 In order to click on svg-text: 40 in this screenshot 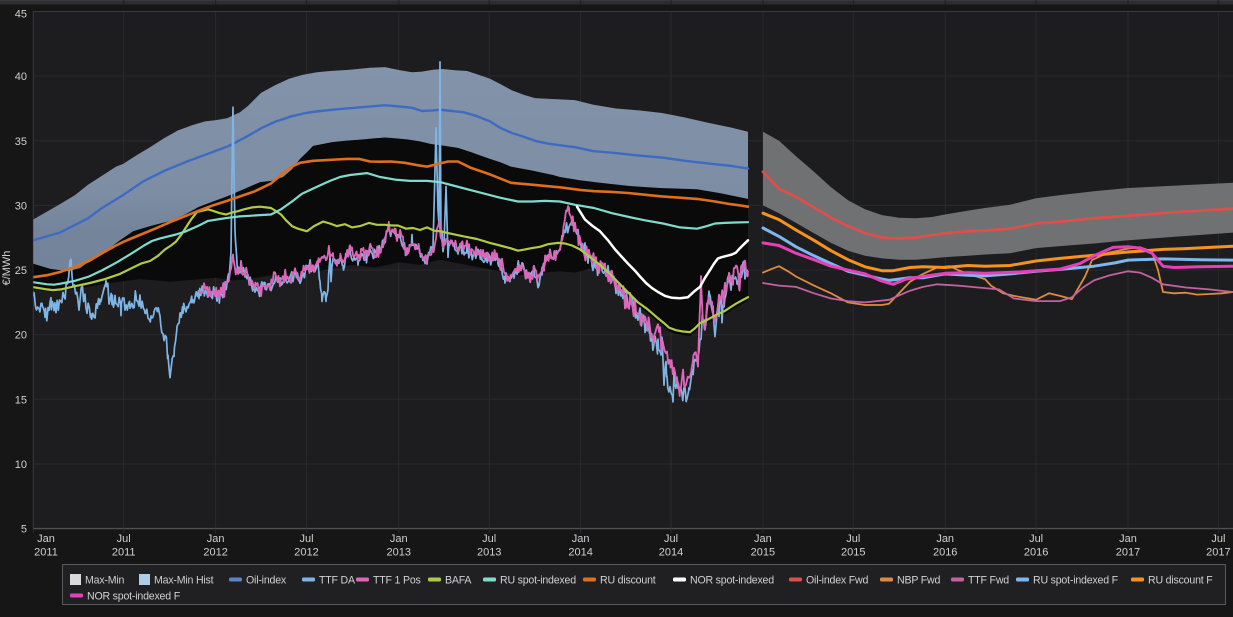, I will do `click(21, 77)`.